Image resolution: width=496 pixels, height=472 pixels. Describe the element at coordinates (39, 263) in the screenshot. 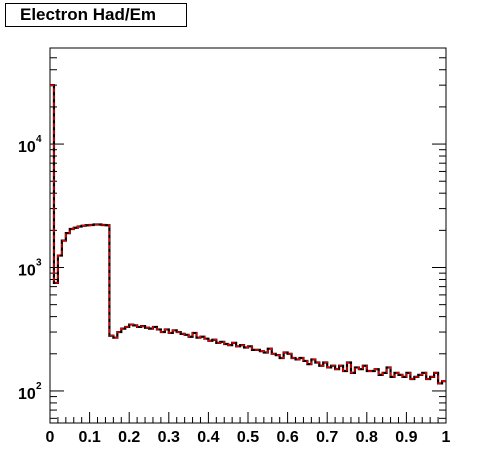

I see `y-tick-label-exponent: 3` at that location.